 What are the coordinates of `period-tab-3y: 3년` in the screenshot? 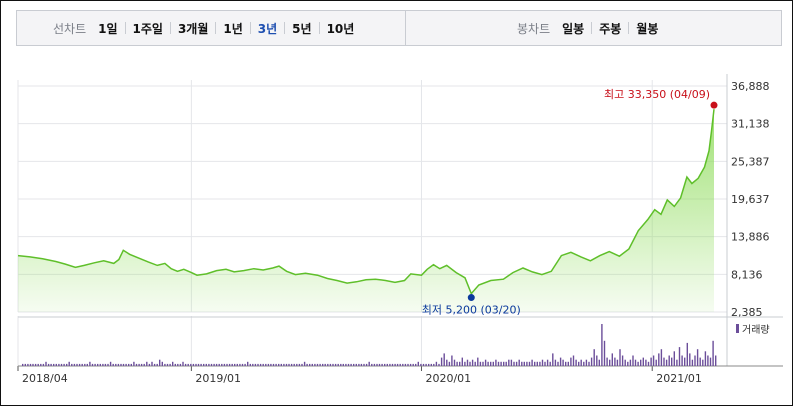 It's located at (267, 28).